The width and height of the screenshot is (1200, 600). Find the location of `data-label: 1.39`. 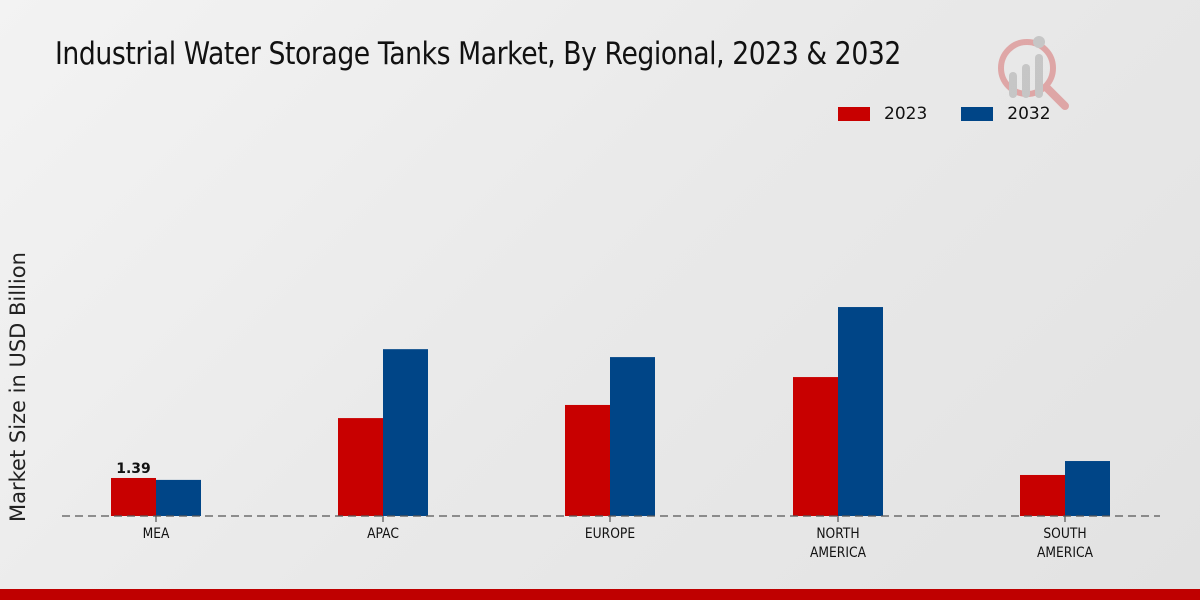

data-label: 1.39 is located at coordinates (133, 469).